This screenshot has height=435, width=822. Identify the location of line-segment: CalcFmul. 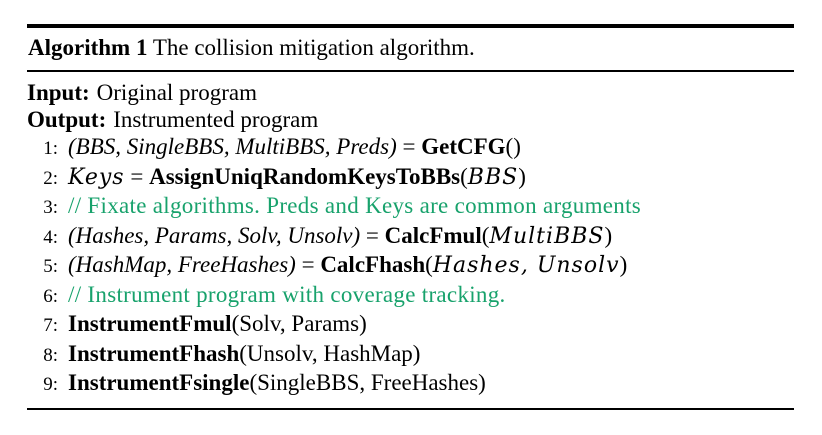
(433, 235).